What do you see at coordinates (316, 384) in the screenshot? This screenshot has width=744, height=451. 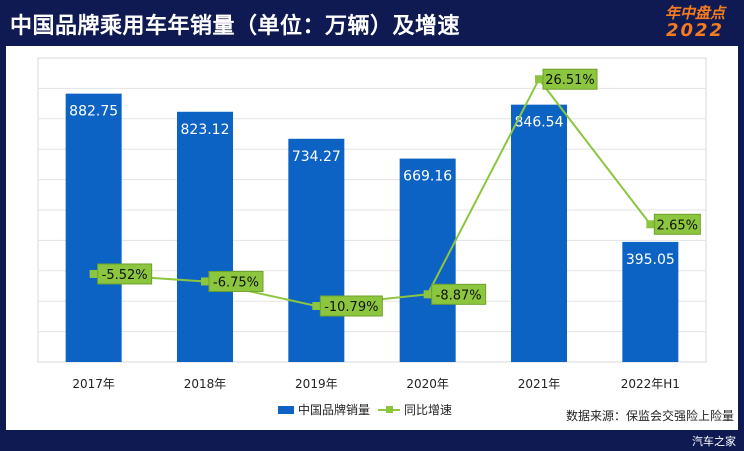 I see `x-tick-label: 2019年` at bounding box center [316, 384].